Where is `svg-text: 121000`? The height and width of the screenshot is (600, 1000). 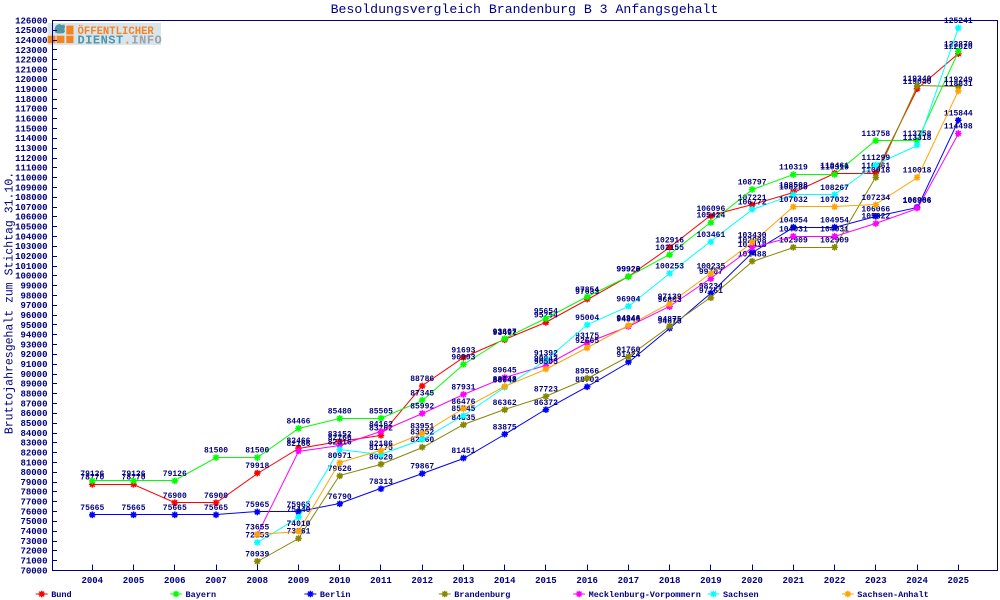
svg-text: 121000 is located at coordinates (31, 70).